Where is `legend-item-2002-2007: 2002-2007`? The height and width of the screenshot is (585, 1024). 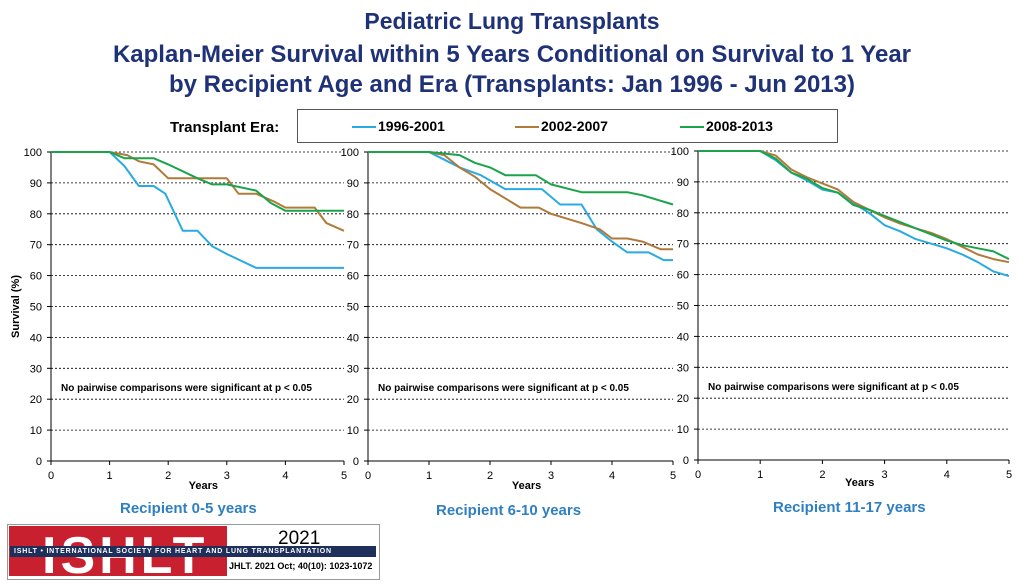
legend-item-2002-2007: 2002-2007 is located at coordinates (561, 126).